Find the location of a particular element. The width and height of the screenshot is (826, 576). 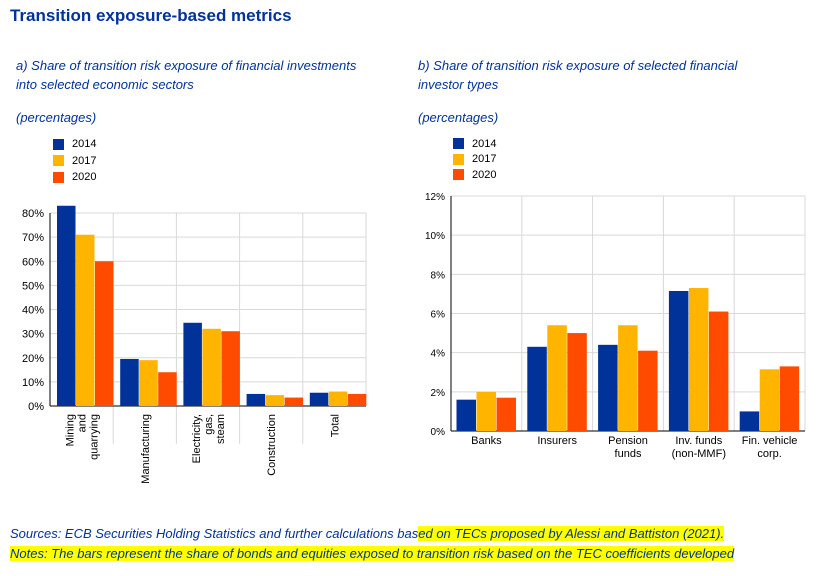

chart-b-legend: 2014 2017 2020 is located at coordinates (474, 159).